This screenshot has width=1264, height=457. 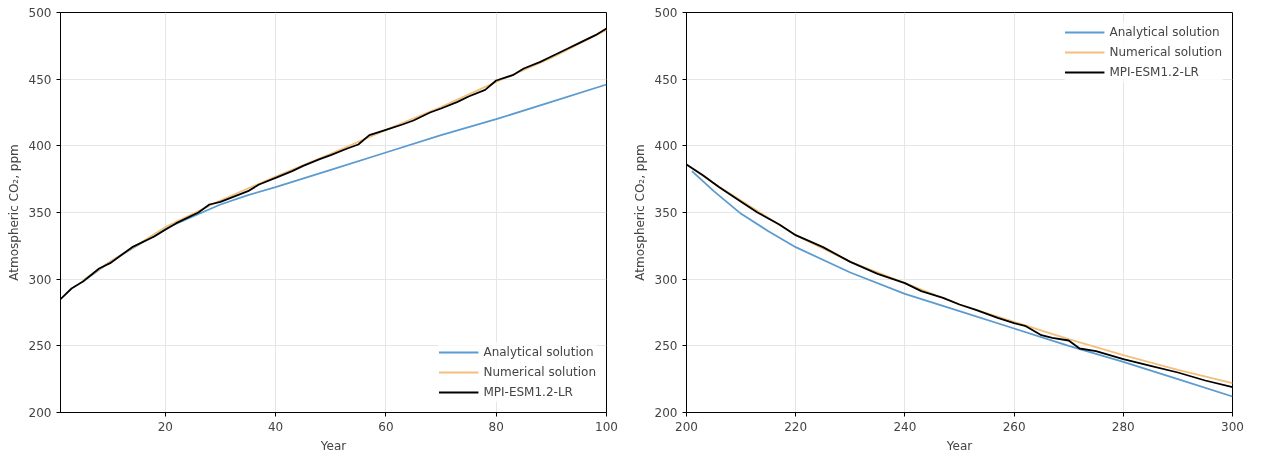 I want to click on x-tick-label: 240, so click(x=905, y=426).